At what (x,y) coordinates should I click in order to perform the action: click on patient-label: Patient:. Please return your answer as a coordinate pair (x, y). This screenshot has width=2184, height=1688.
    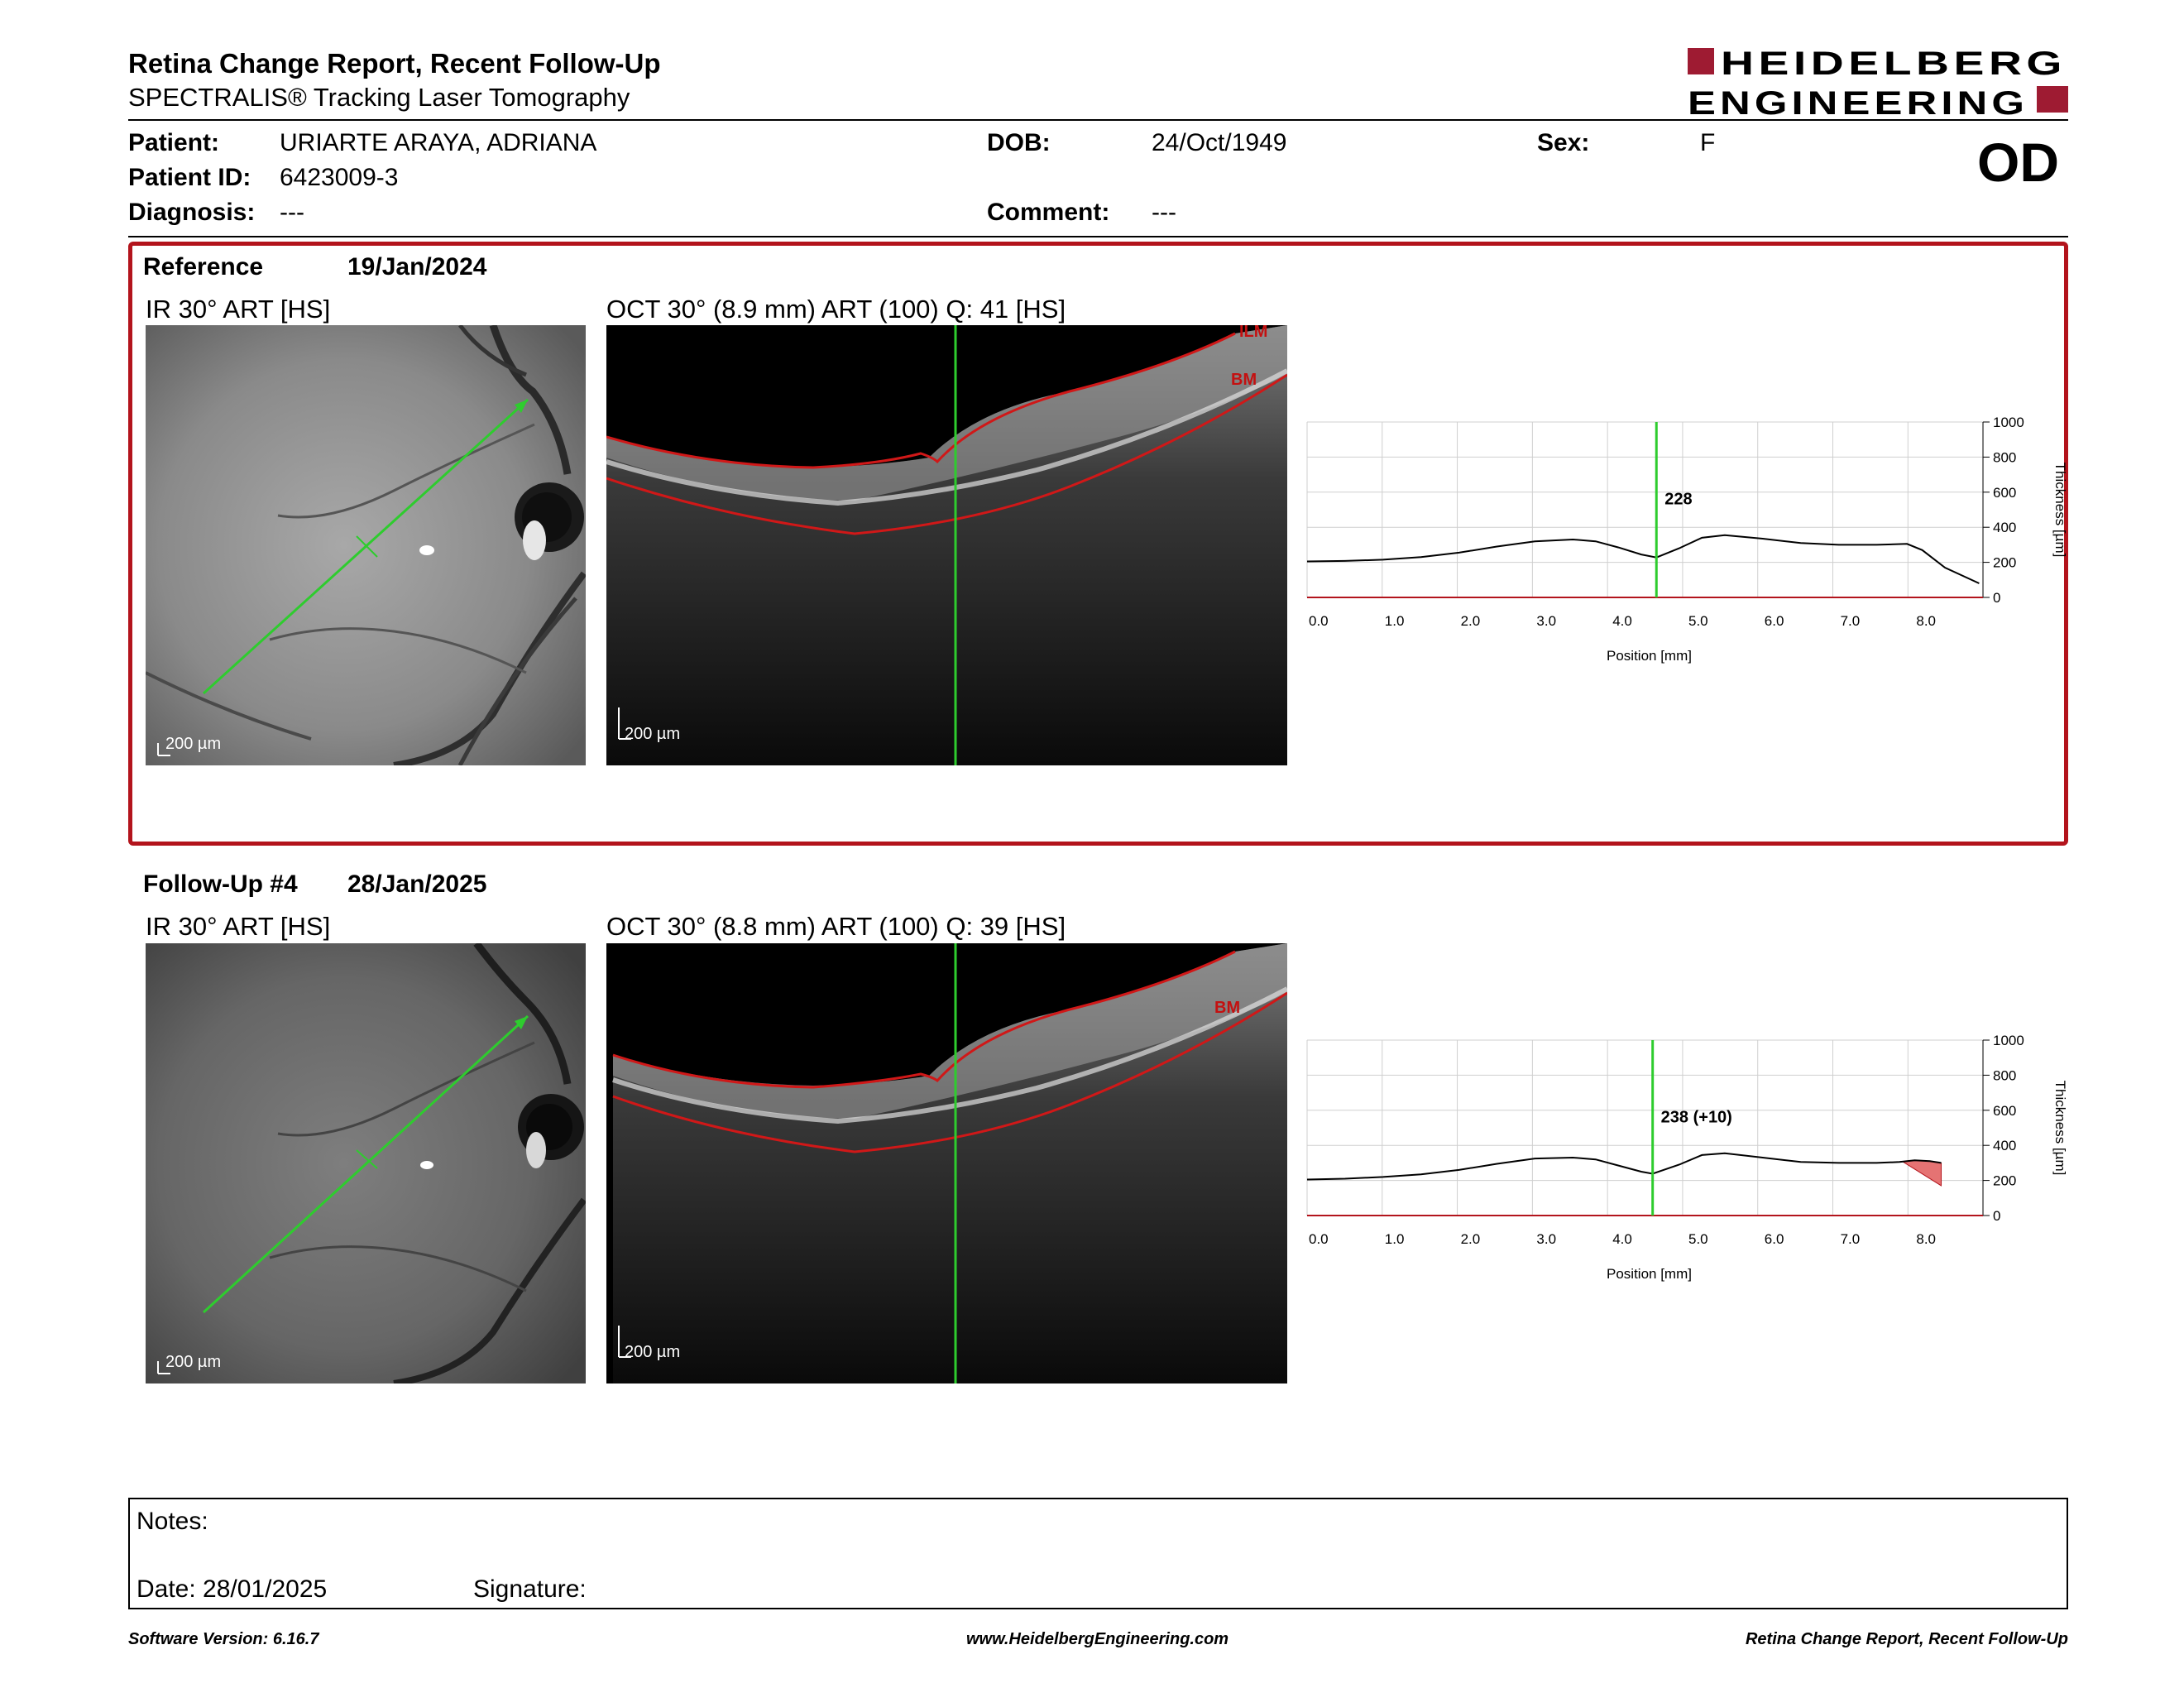
    Looking at the image, I should click on (174, 142).